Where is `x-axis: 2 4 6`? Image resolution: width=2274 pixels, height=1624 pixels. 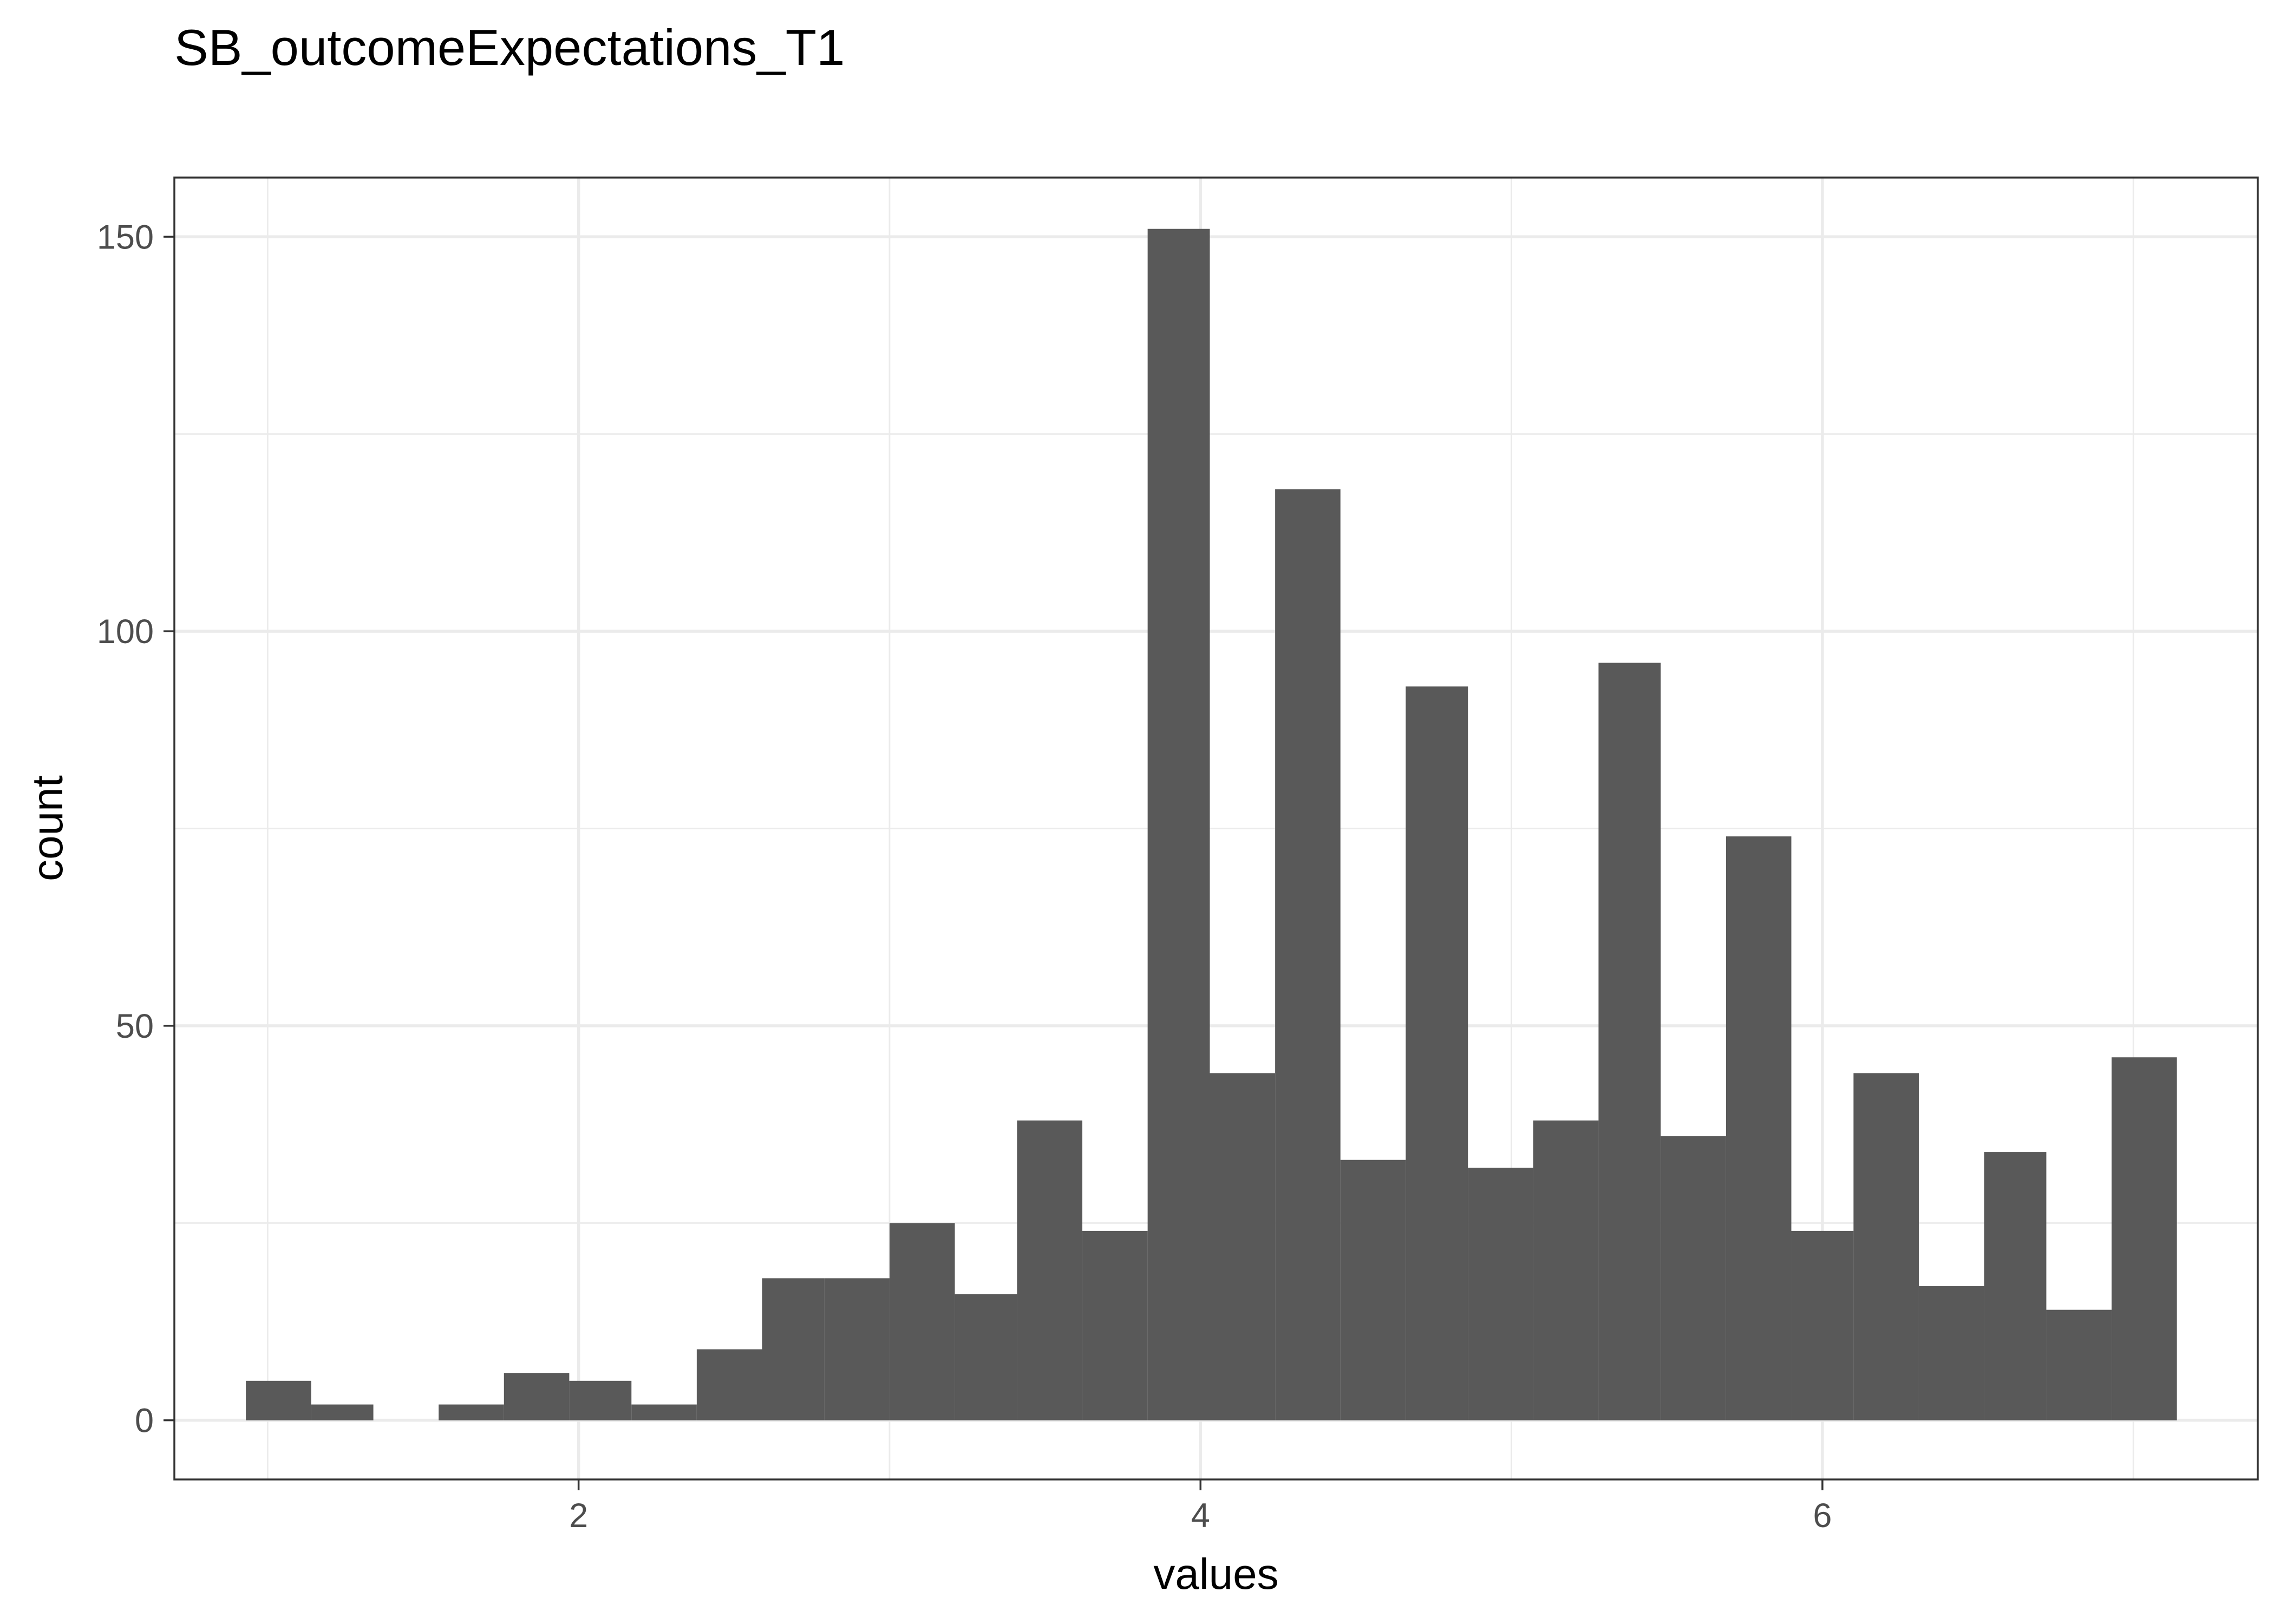
x-axis: 2 4 6 is located at coordinates (1201, 1507).